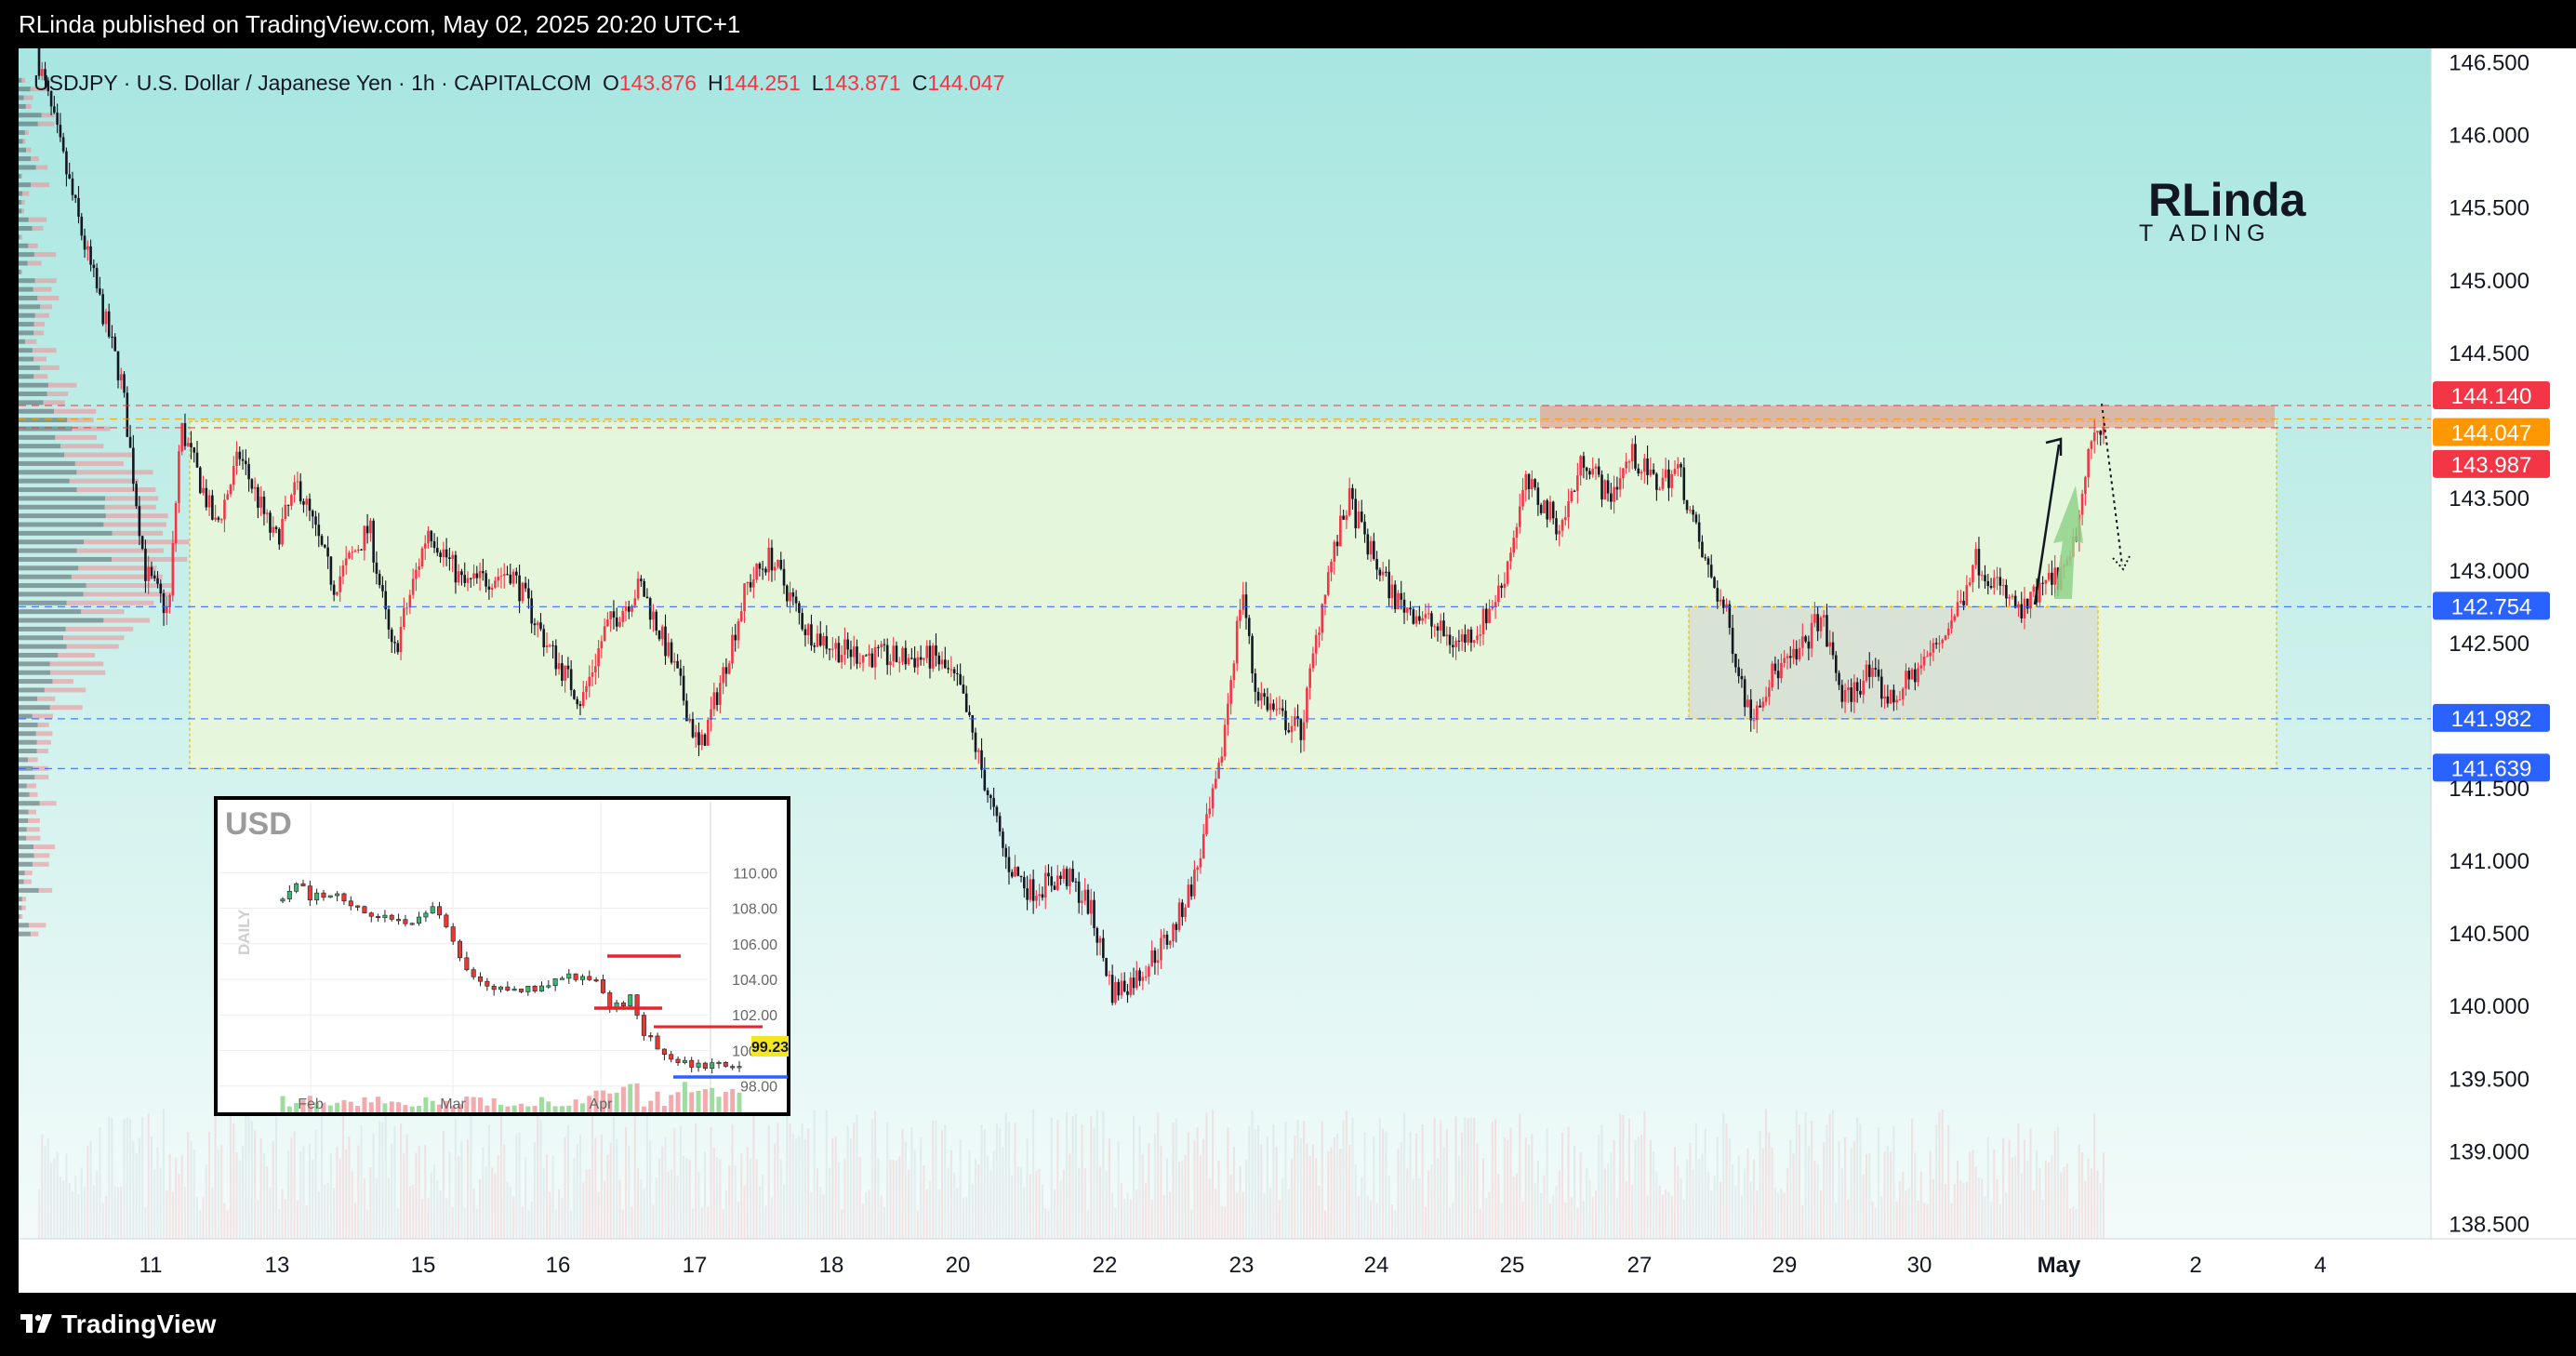 This screenshot has width=2576, height=1356. What do you see at coordinates (118, 1324) in the screenshot?
I see `tradingview-logo: TradingView` at bounding box center [118, 1324].